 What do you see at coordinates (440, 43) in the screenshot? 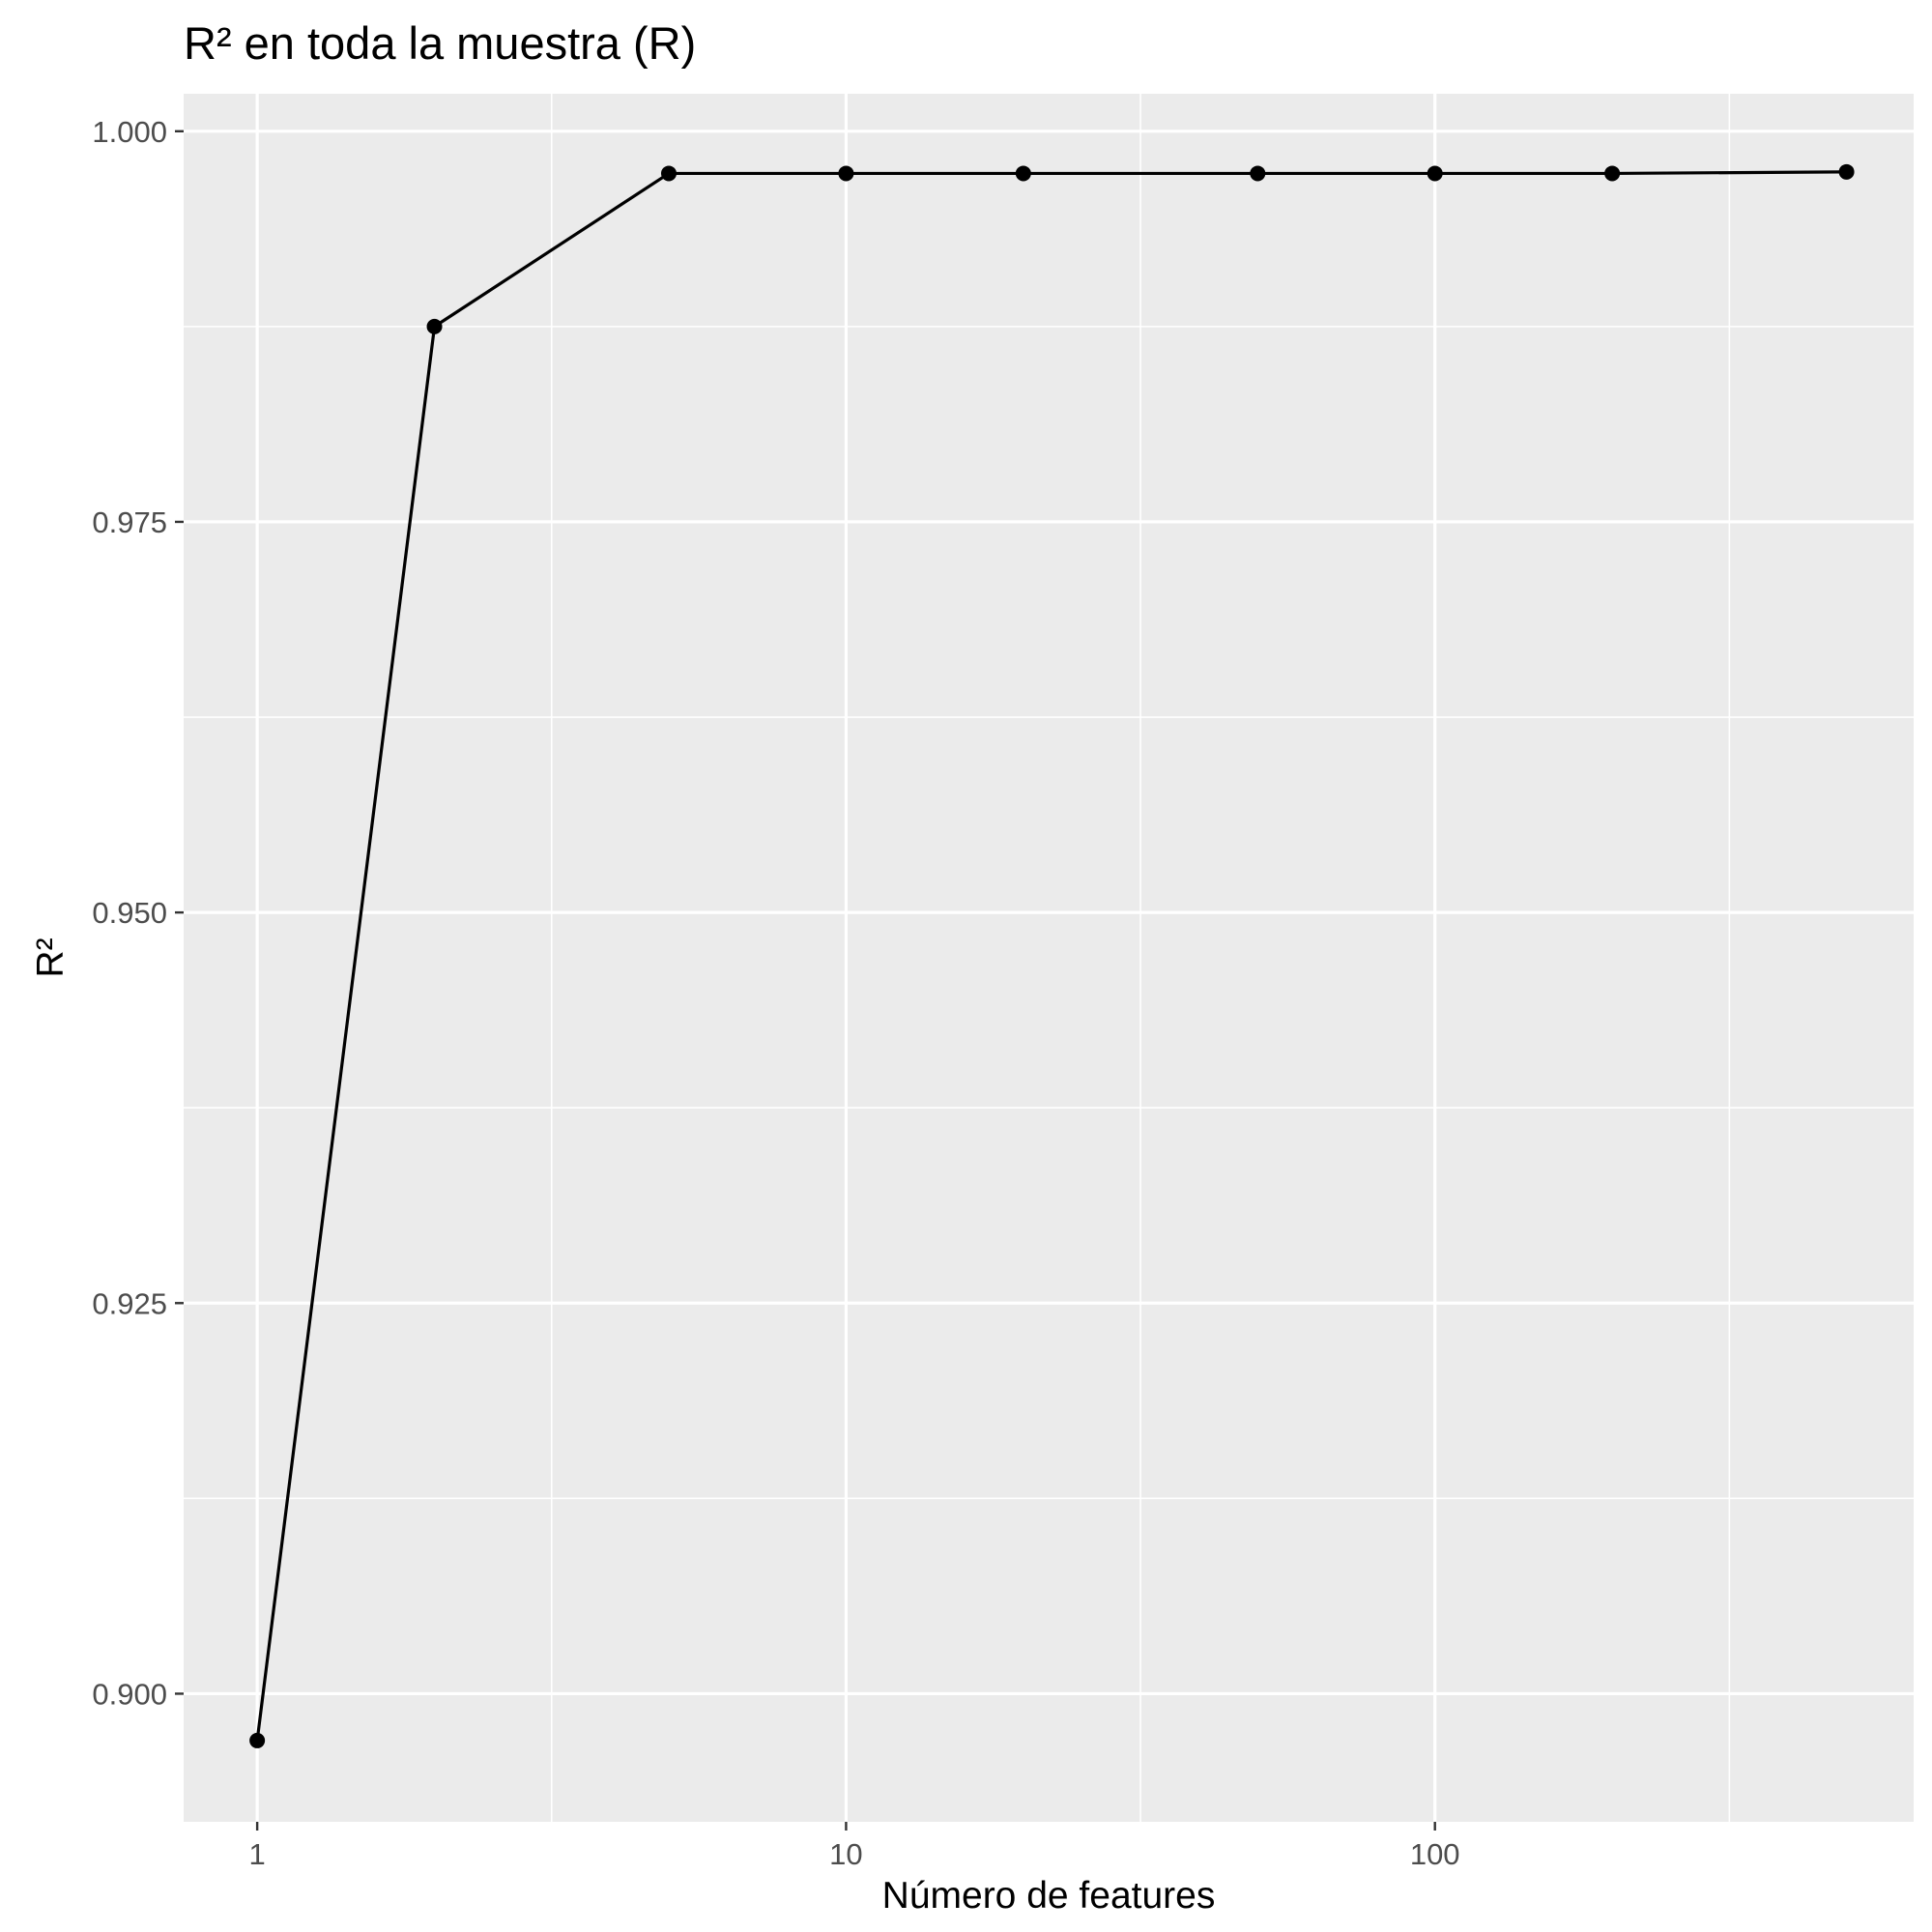
I see `chart-title: R² en toda la muestra (R)` at bounding box center [440, 43].